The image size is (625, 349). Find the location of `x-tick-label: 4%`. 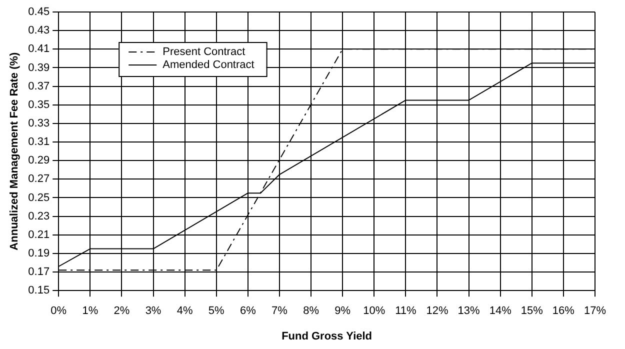

x-tick-label: 4% is located at coordinates (184, 311).